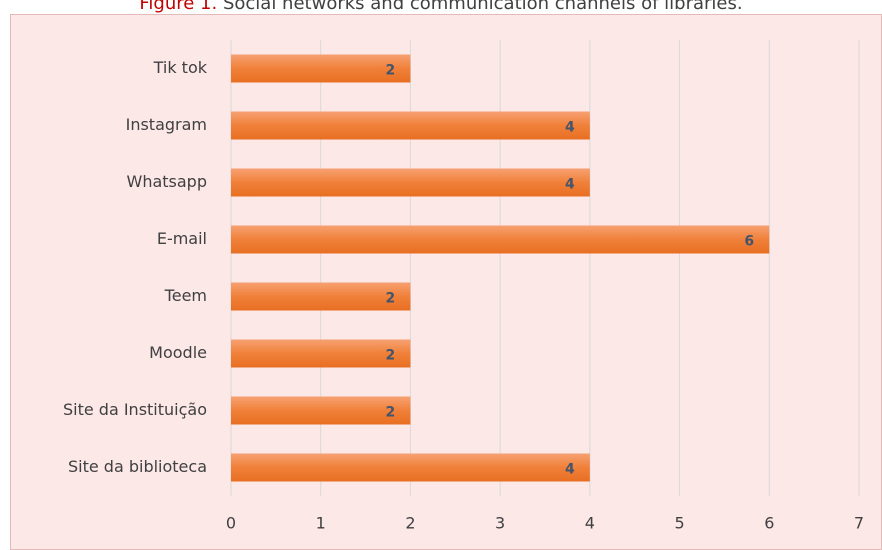  I want to click on y-tick-label: Teem, so click(185, 295).